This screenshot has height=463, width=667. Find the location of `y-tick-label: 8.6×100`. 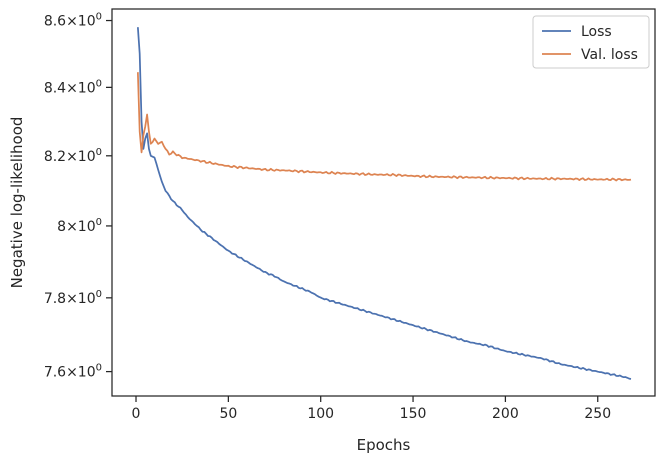

y-tick-label: 8.6×100 is located at coordinates (73, 21).